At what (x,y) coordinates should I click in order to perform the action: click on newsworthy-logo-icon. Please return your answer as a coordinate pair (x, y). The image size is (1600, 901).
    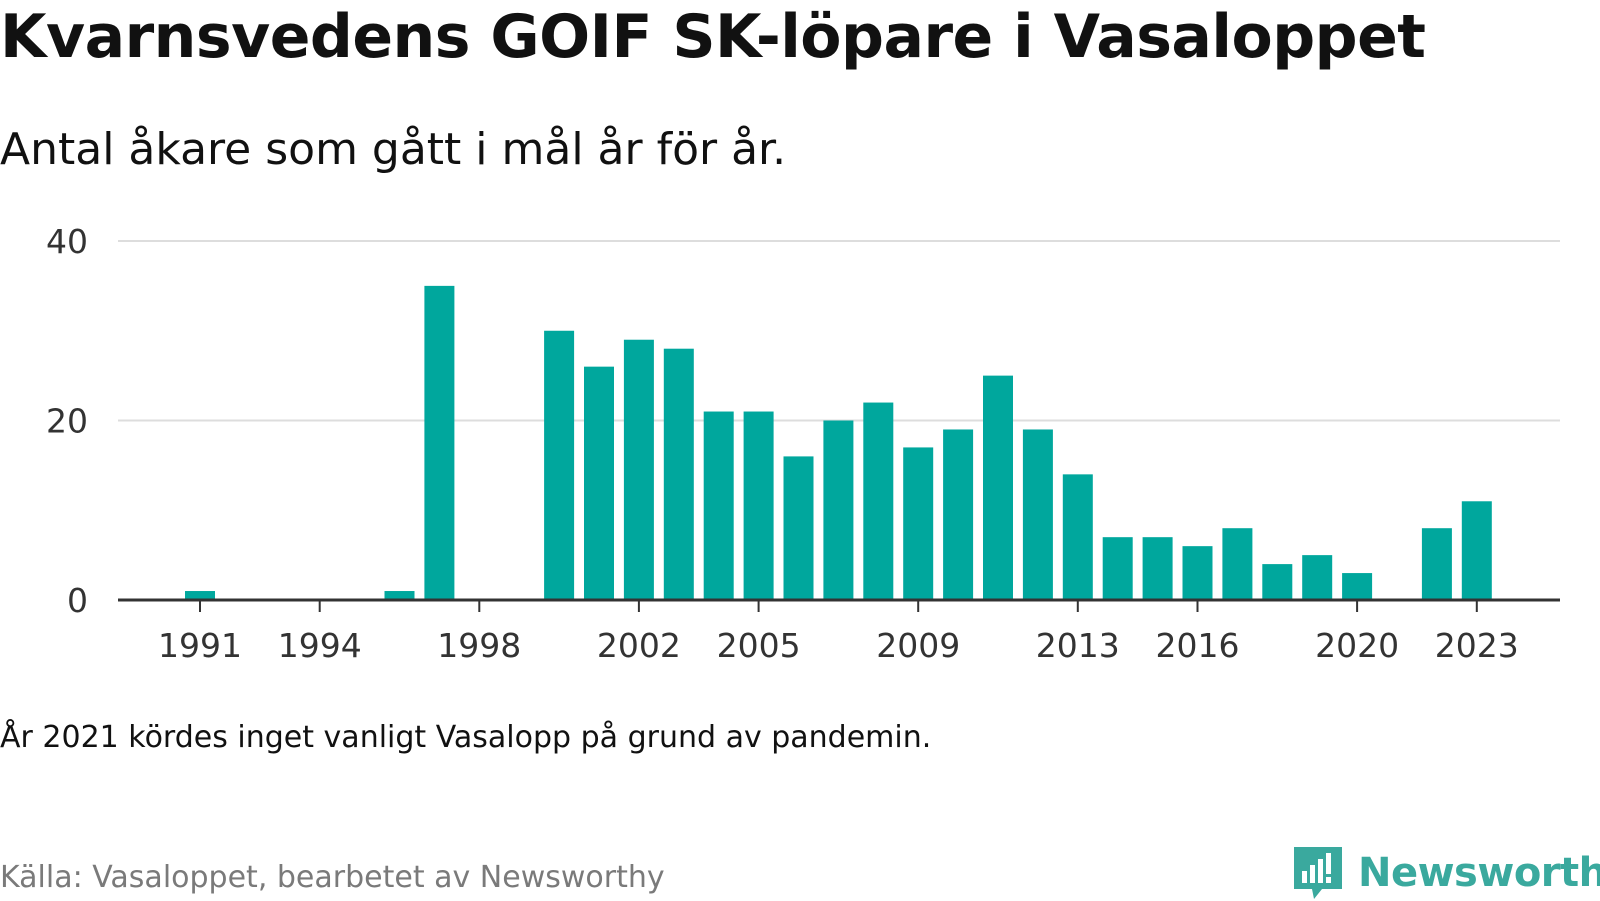
    Looking at the image, I should click on (1318, 873).